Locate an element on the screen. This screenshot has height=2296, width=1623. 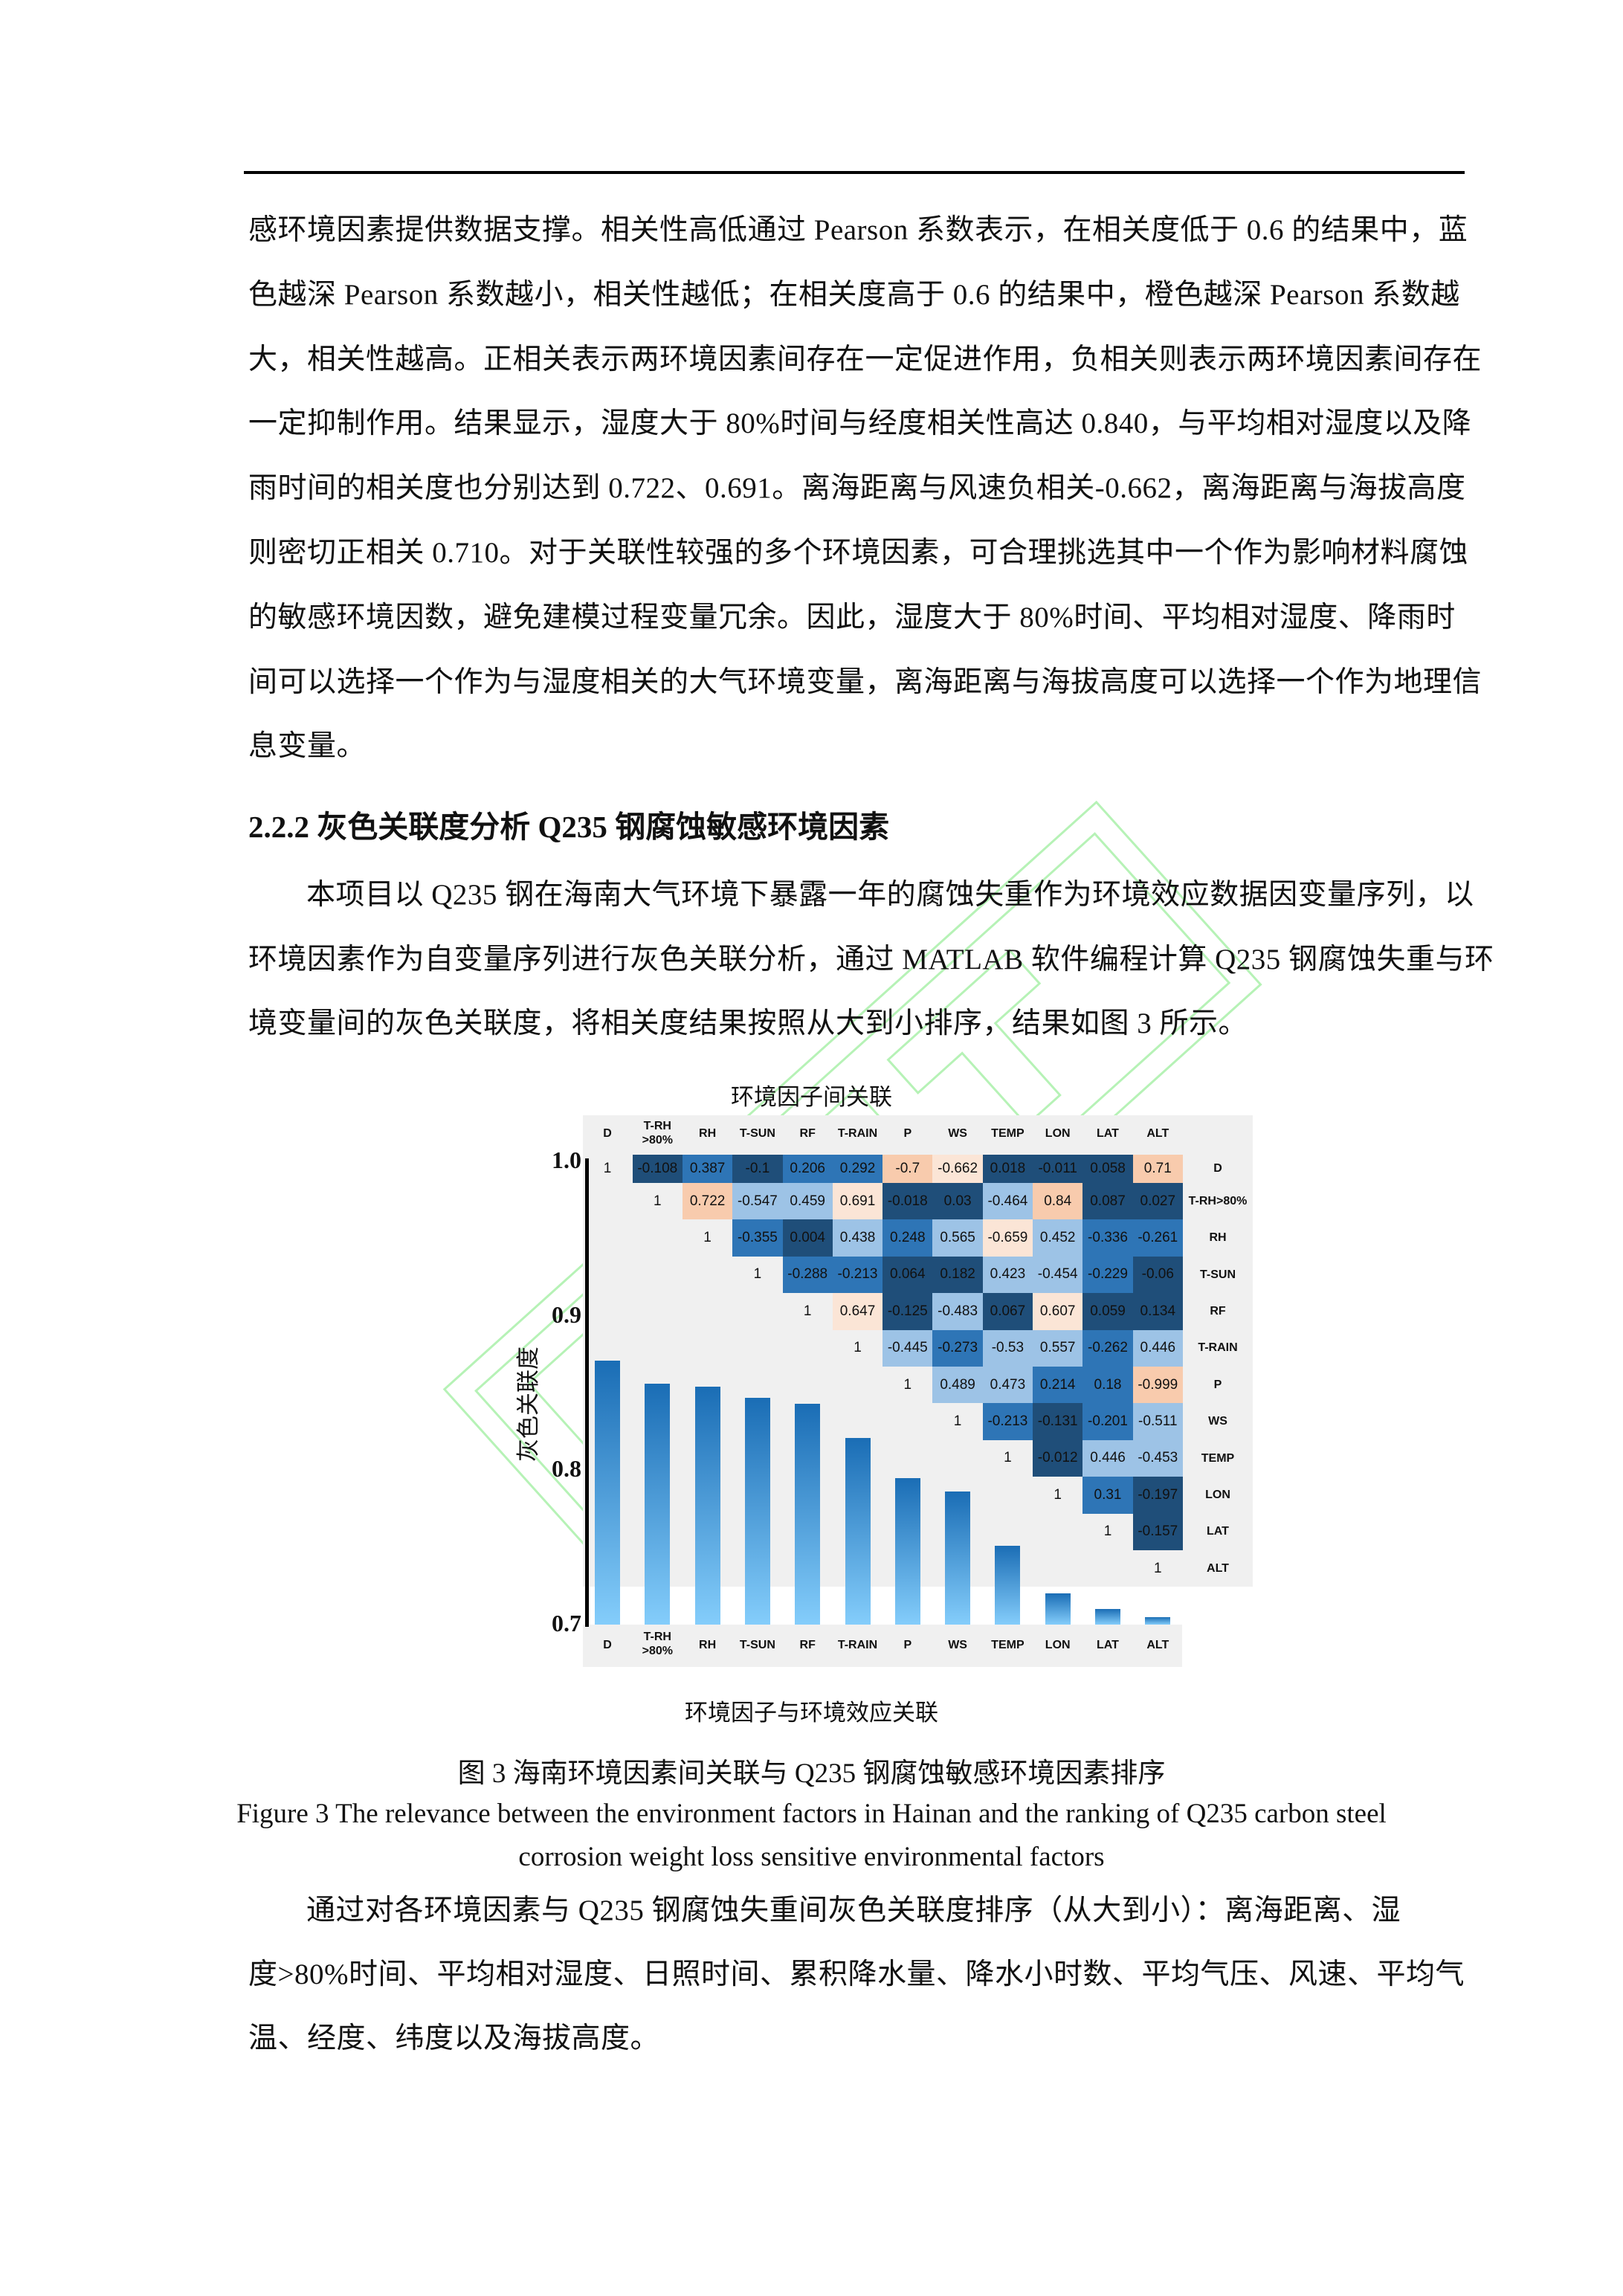
heatmap-row-label: T-RAIN is located at coordinates (1218, 1348).